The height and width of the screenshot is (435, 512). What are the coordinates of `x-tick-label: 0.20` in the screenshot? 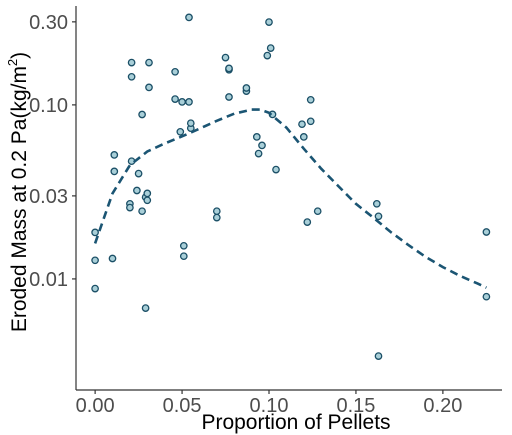 It's located at (442, 406).